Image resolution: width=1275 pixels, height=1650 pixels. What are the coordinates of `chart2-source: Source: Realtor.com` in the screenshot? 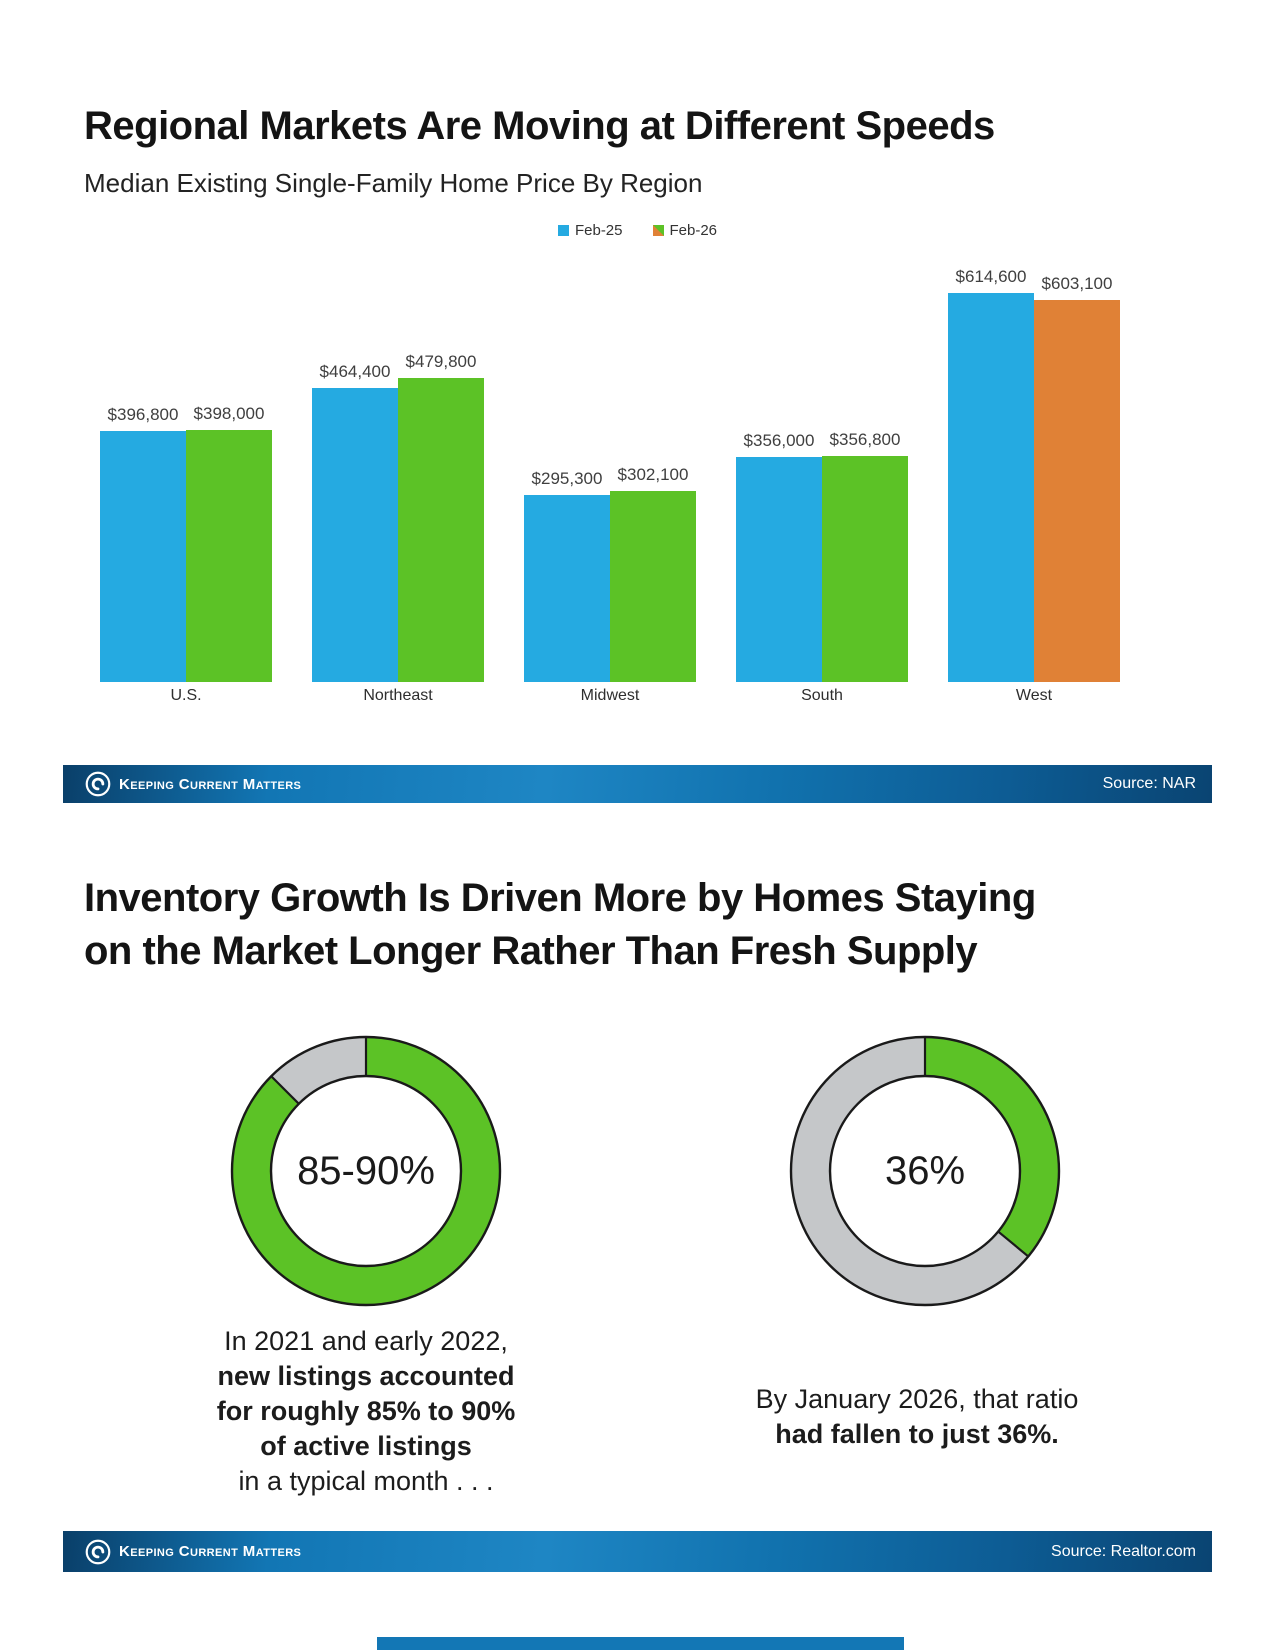 It's located at (1123, 1551).